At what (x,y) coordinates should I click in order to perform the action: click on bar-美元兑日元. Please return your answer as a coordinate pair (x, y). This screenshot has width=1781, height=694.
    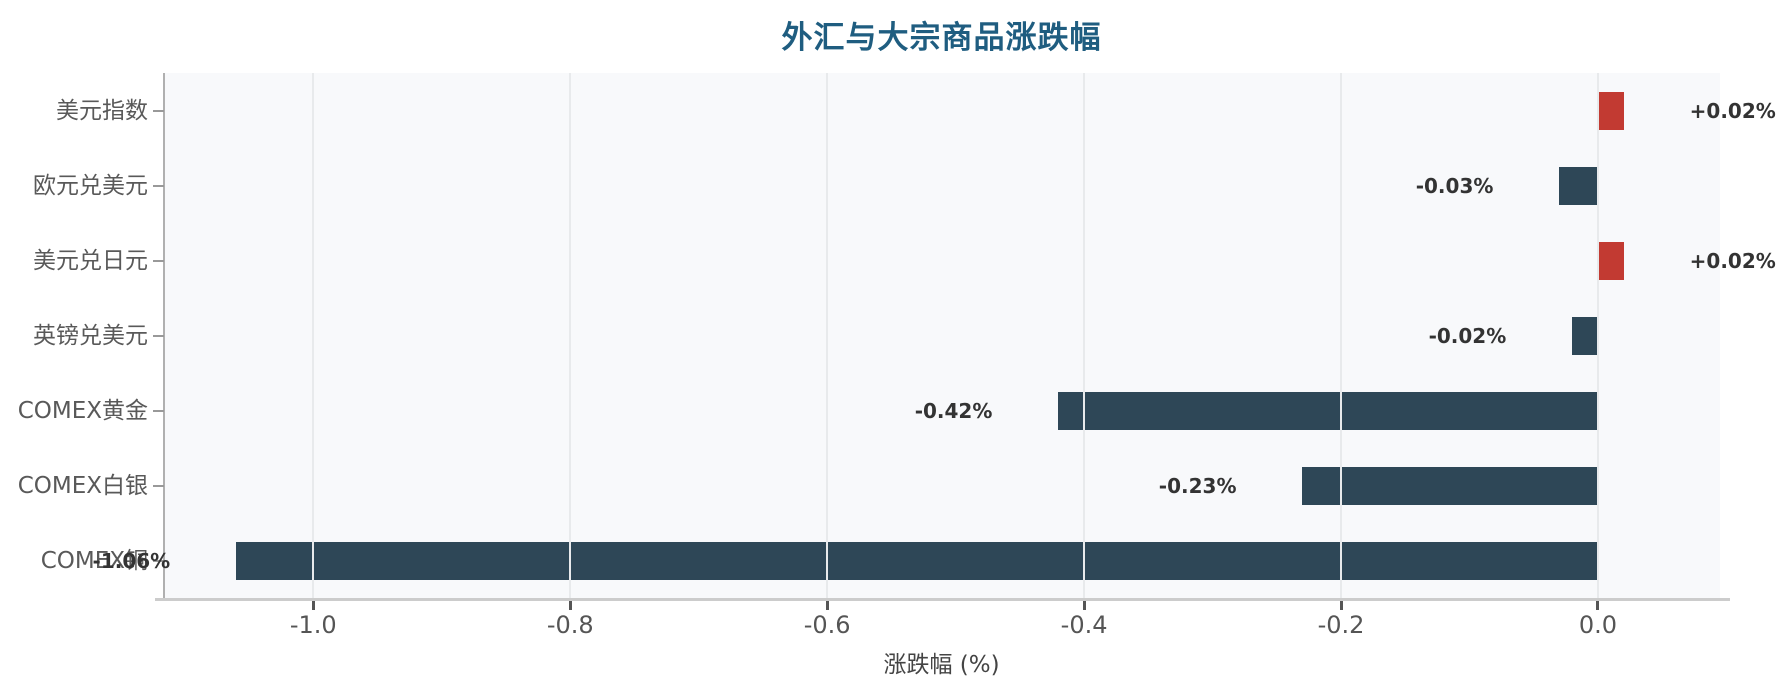
    Looking at the image, I should click on (1610, 260).